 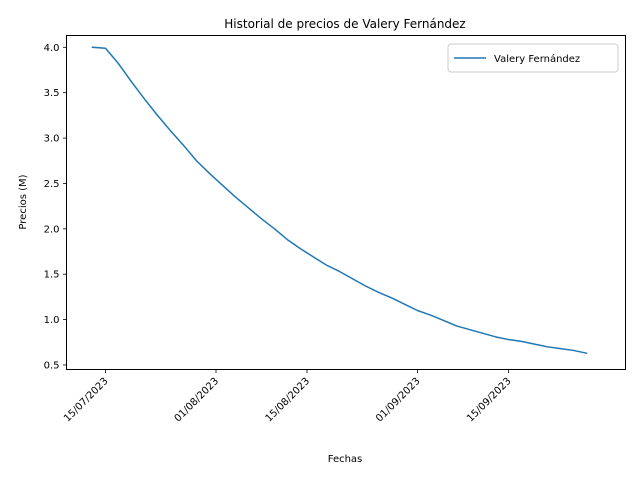 I want to click on legend: Valery Fernández, so click(x=533, y=58).